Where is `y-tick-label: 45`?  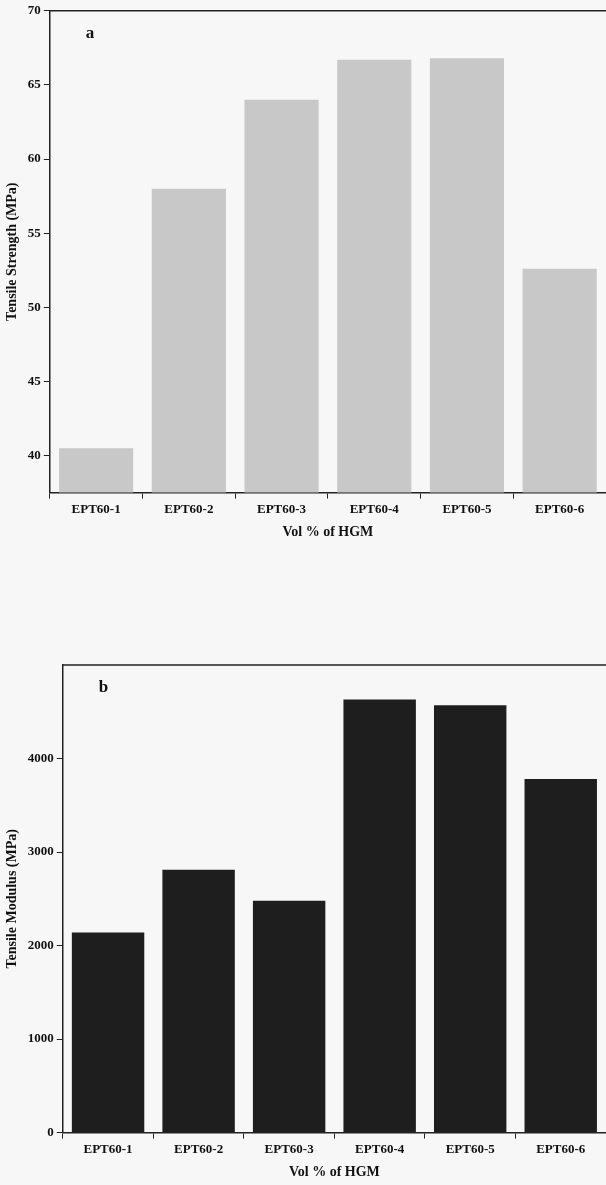
y-tick-label: 45 is located at coordinates (34, 380).